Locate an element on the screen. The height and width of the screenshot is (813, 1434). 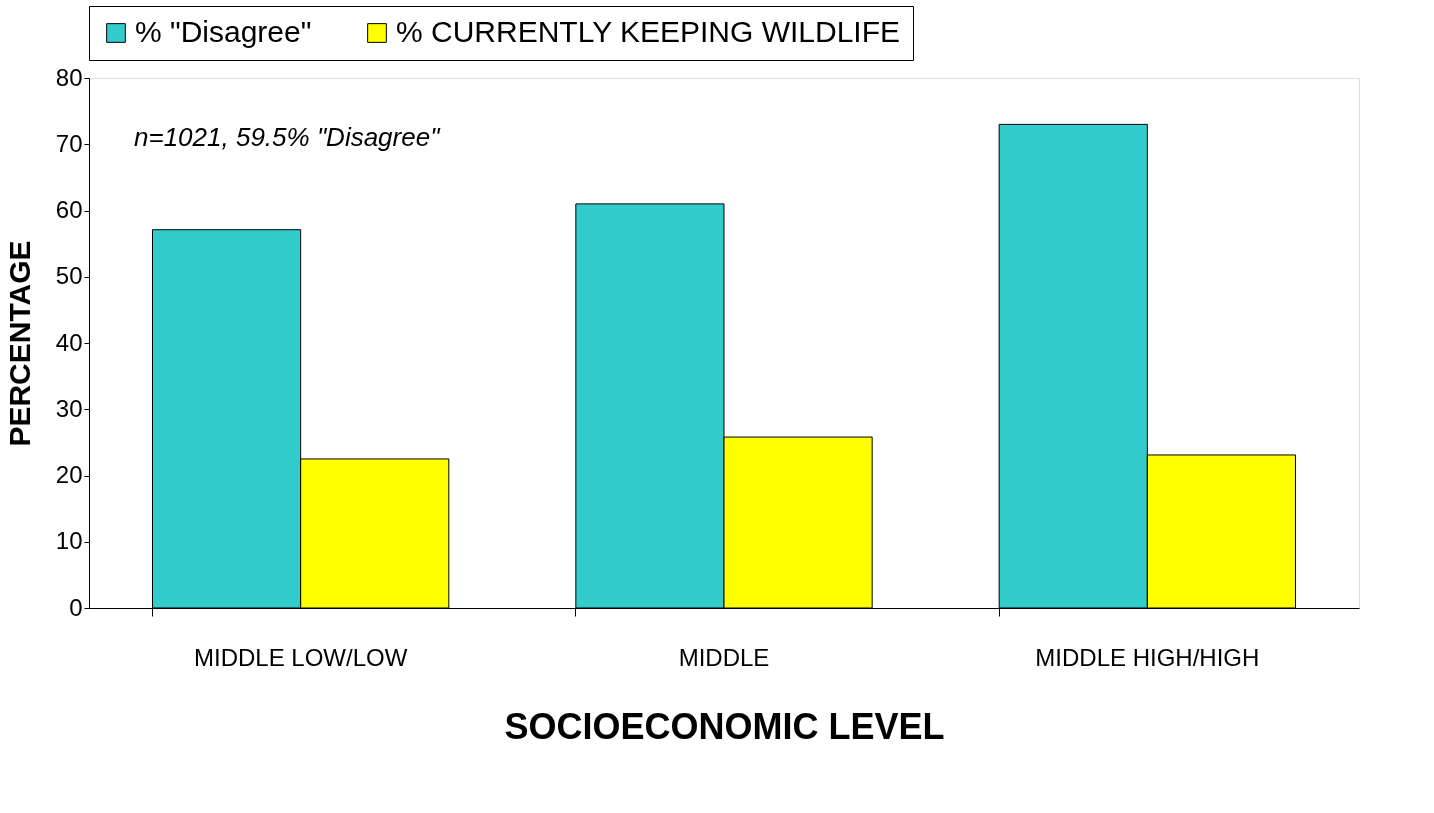
y-tick-label: 10 is located at coordinates (69, 541).